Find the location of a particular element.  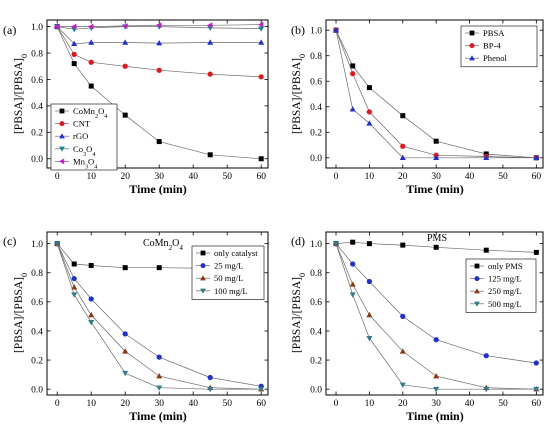

legend-entry: Co3O4 is located at coordinates (75, 151).